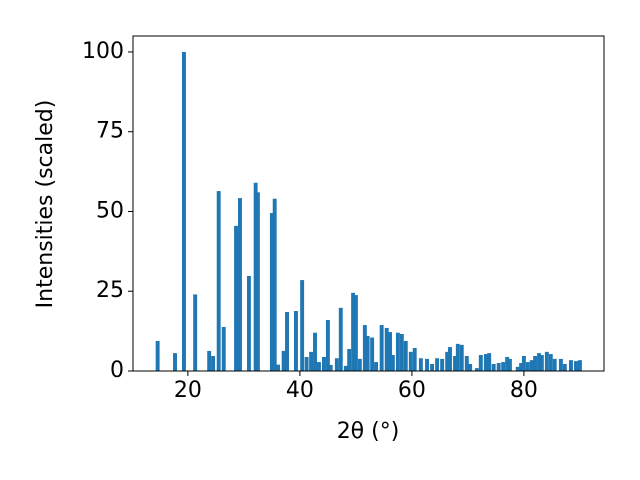 The image size is (640, 480). Describe the element at coordinates (524, 390) in the screenshot. I see `x-tick-label: 80` at that location.